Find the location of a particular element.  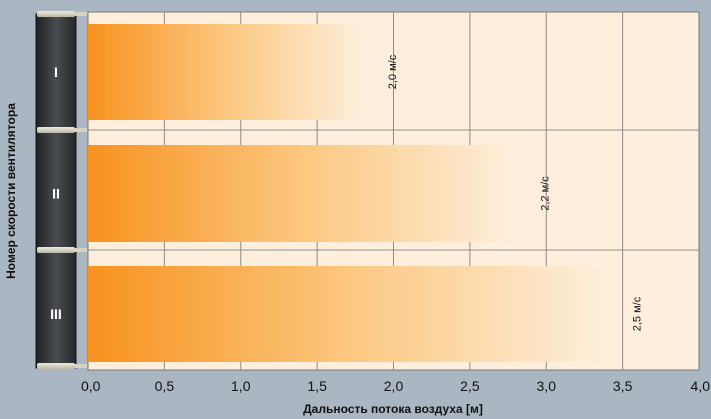

x-tick-label: 0,0 is located at coordinates (91, 386).